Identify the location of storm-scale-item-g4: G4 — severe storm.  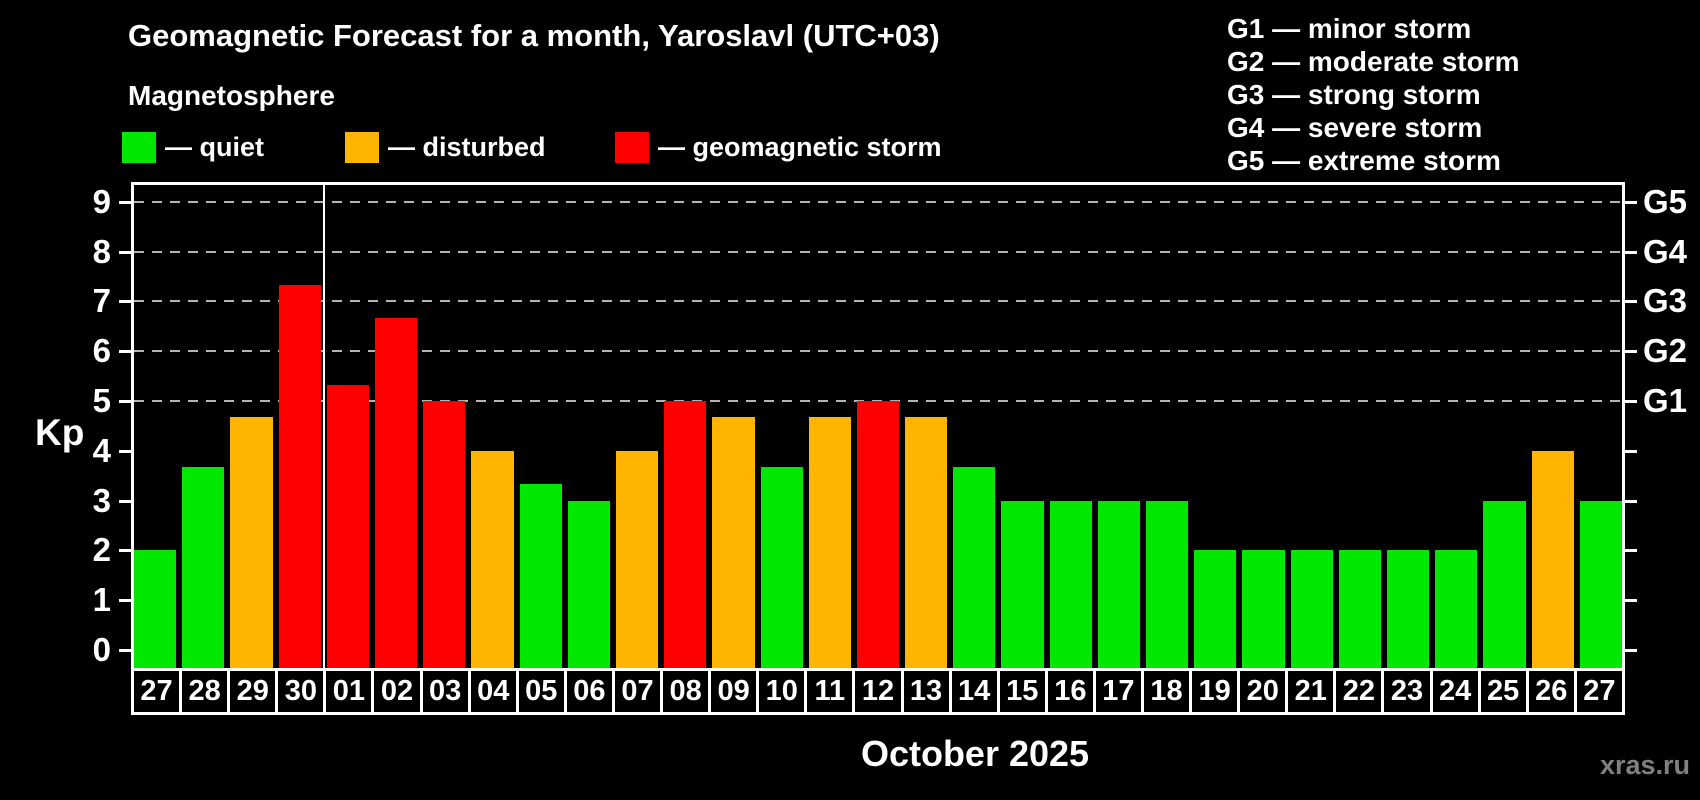
(1355, 127).